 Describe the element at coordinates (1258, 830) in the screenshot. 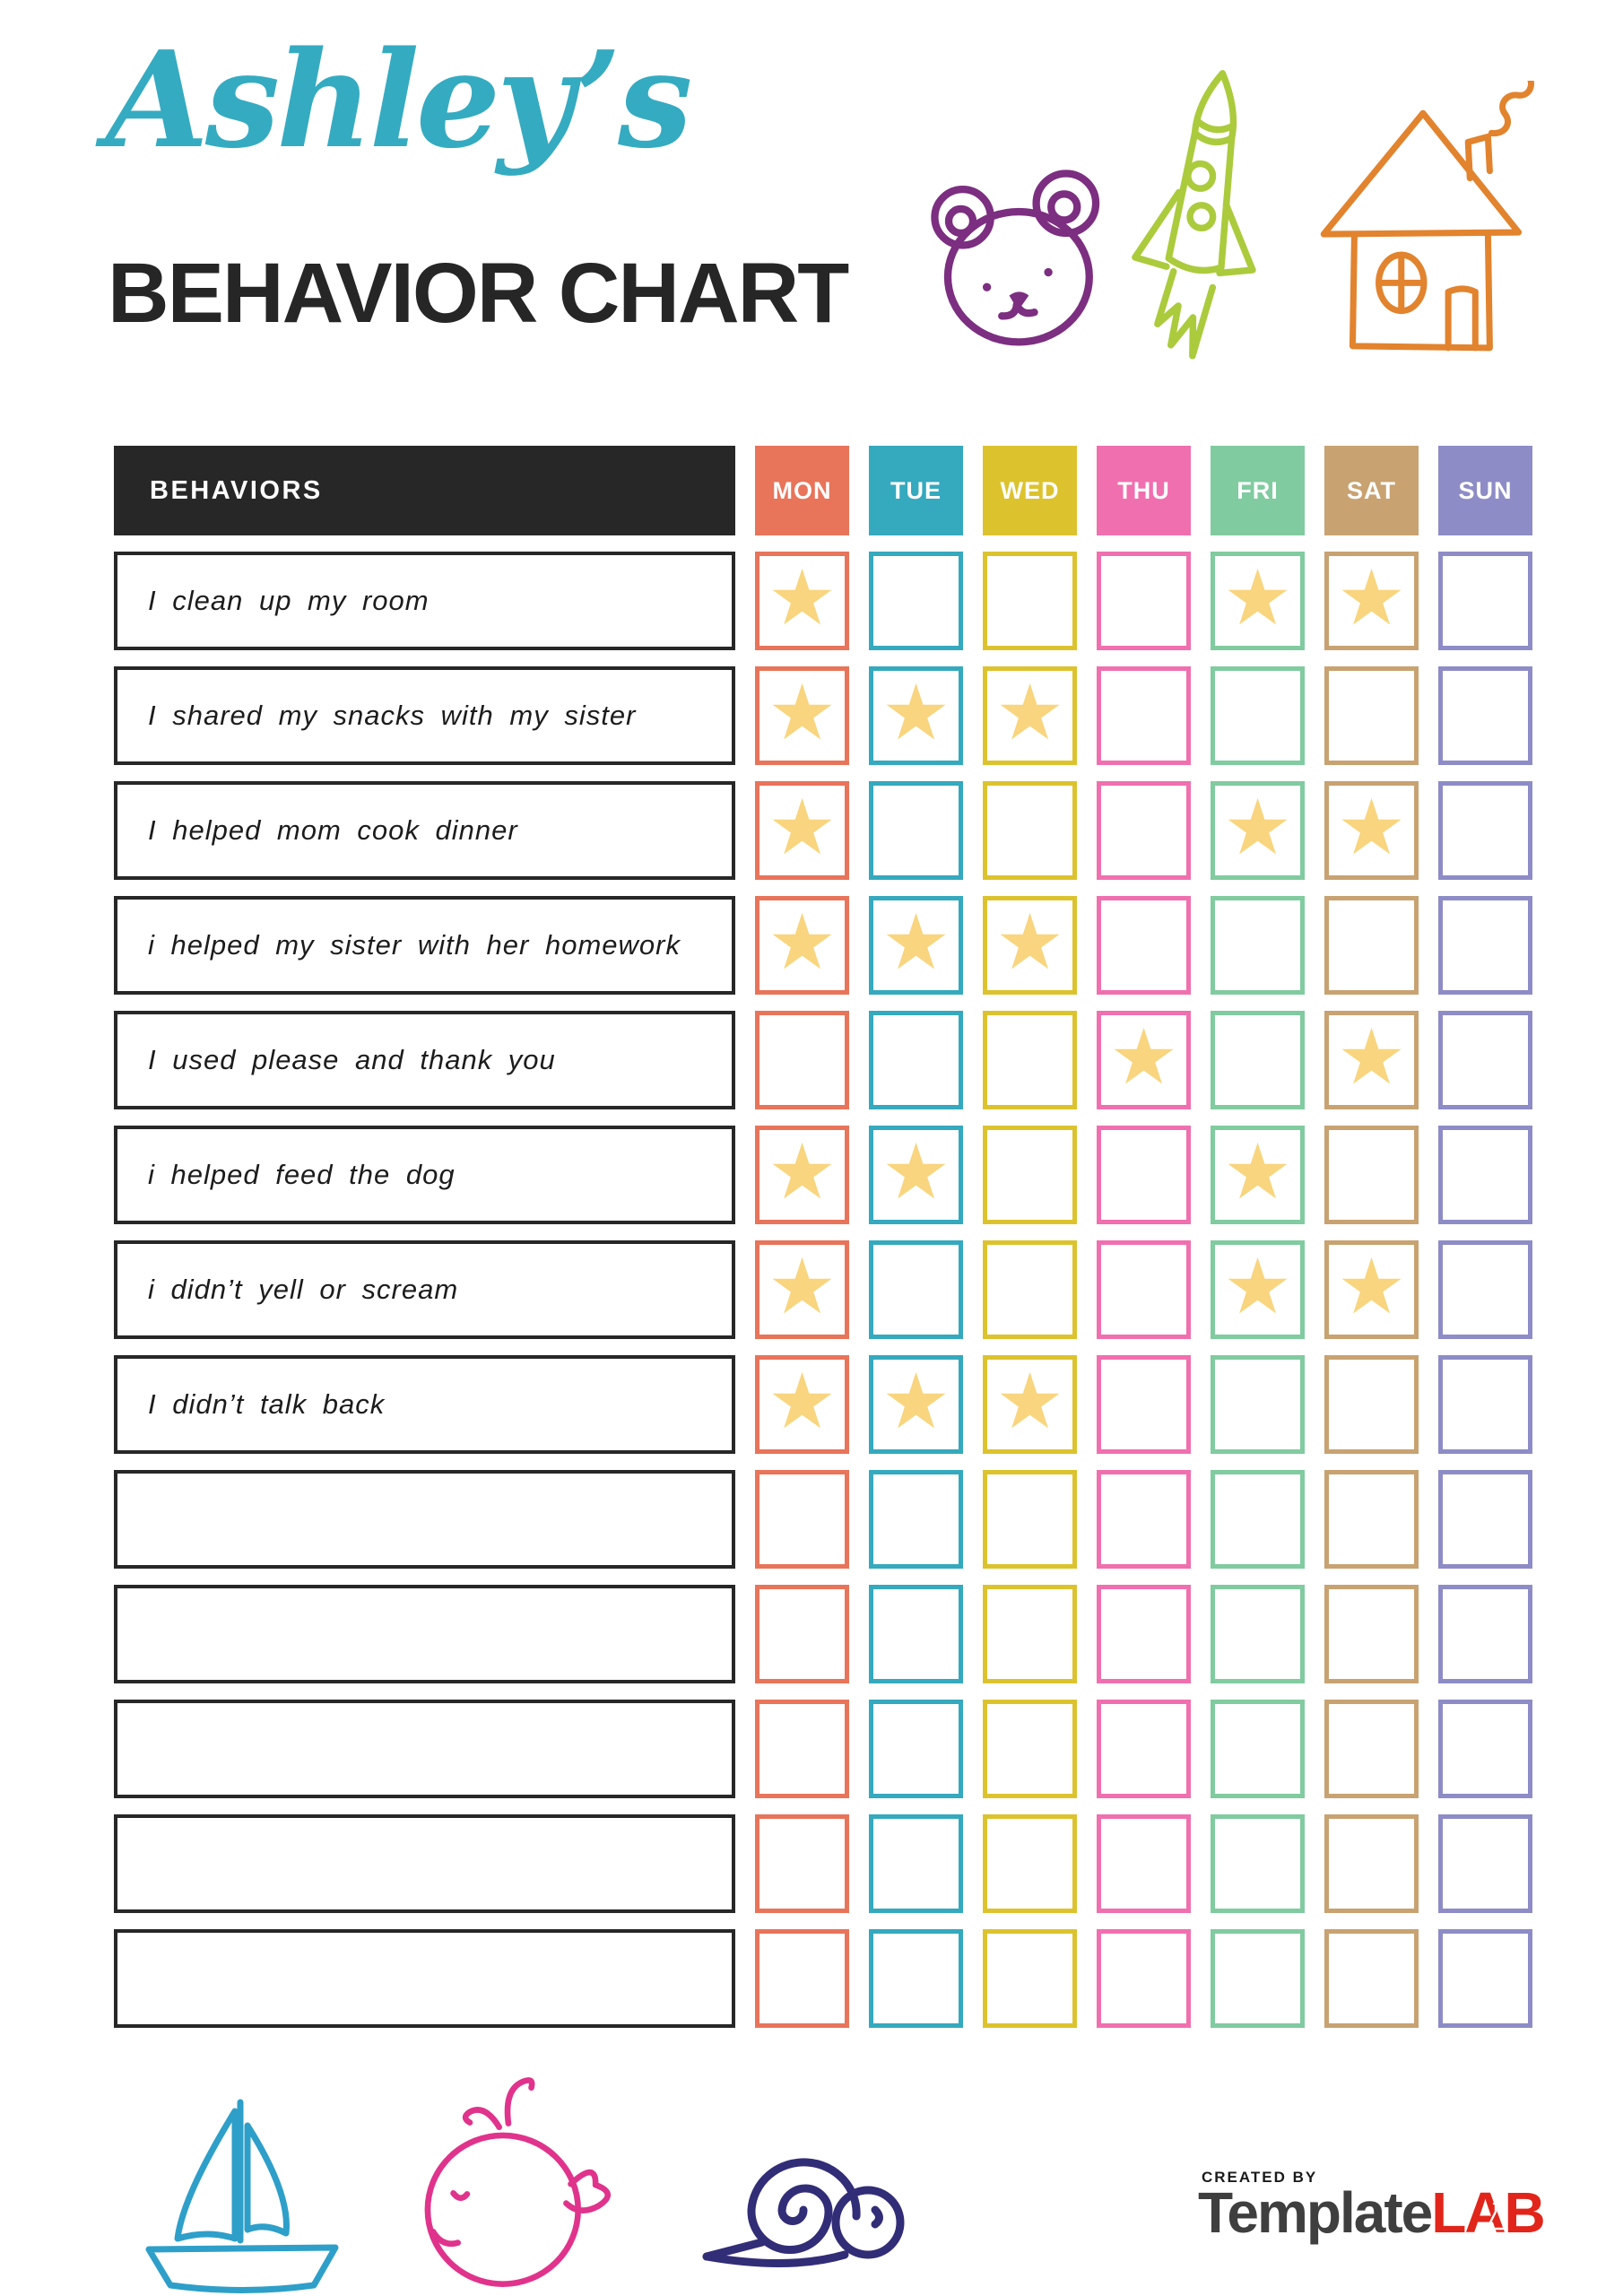

I see `star-cell-r3-fri: ★` at that location.